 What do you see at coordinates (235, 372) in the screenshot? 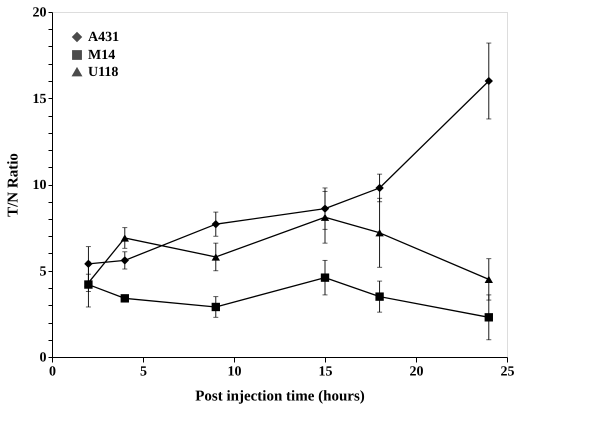
I see `x-tick-label: 10` at bounding box center [235, 372].